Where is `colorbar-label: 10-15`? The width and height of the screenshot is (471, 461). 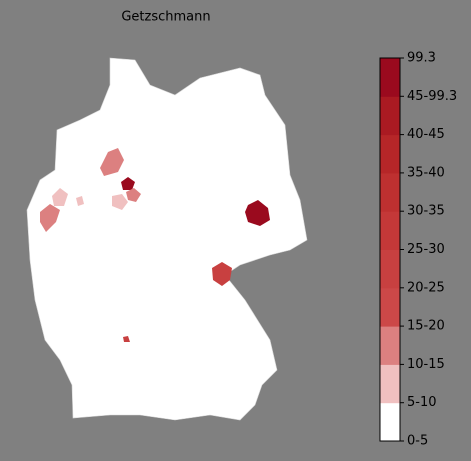
colorbar-label: 10-15 is located at coordinates (426, 364).